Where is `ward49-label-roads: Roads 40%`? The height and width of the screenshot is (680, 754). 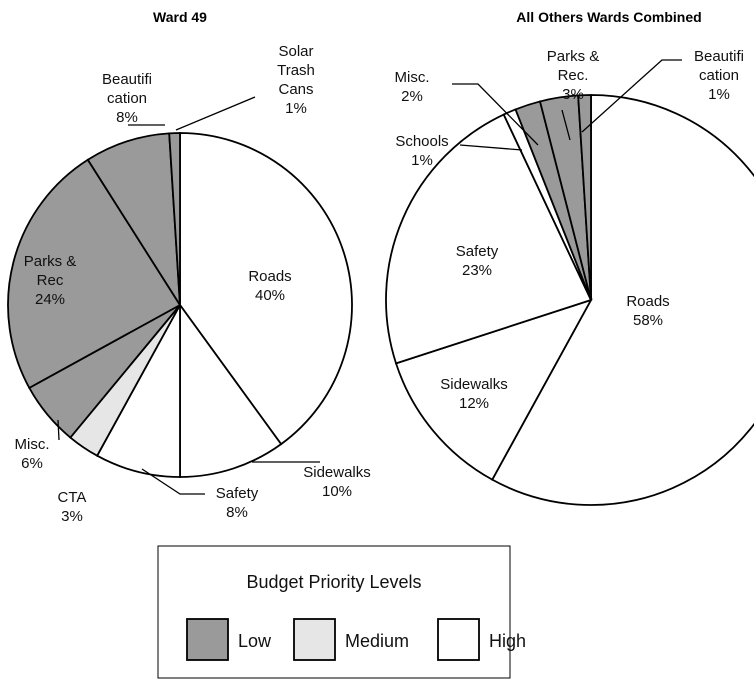 ward49-label-roads: Roads 40% is located at coordinates (269, 286).